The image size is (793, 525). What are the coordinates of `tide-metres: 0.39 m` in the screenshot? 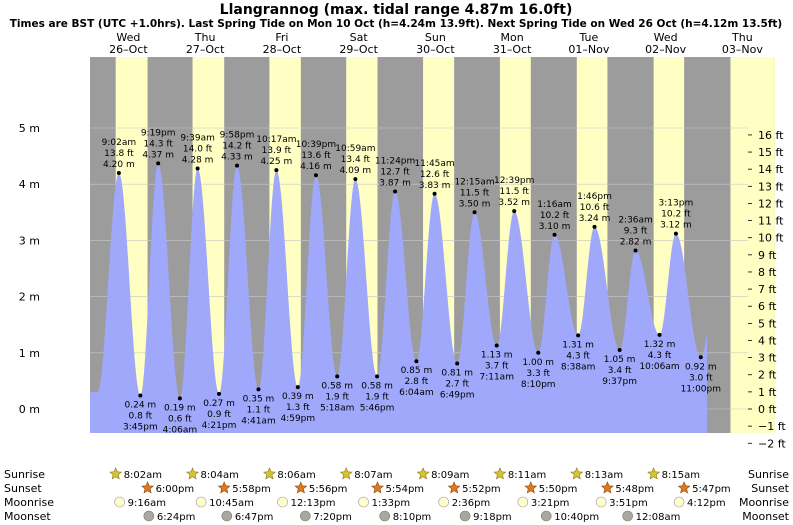 It's located at (298, 397).